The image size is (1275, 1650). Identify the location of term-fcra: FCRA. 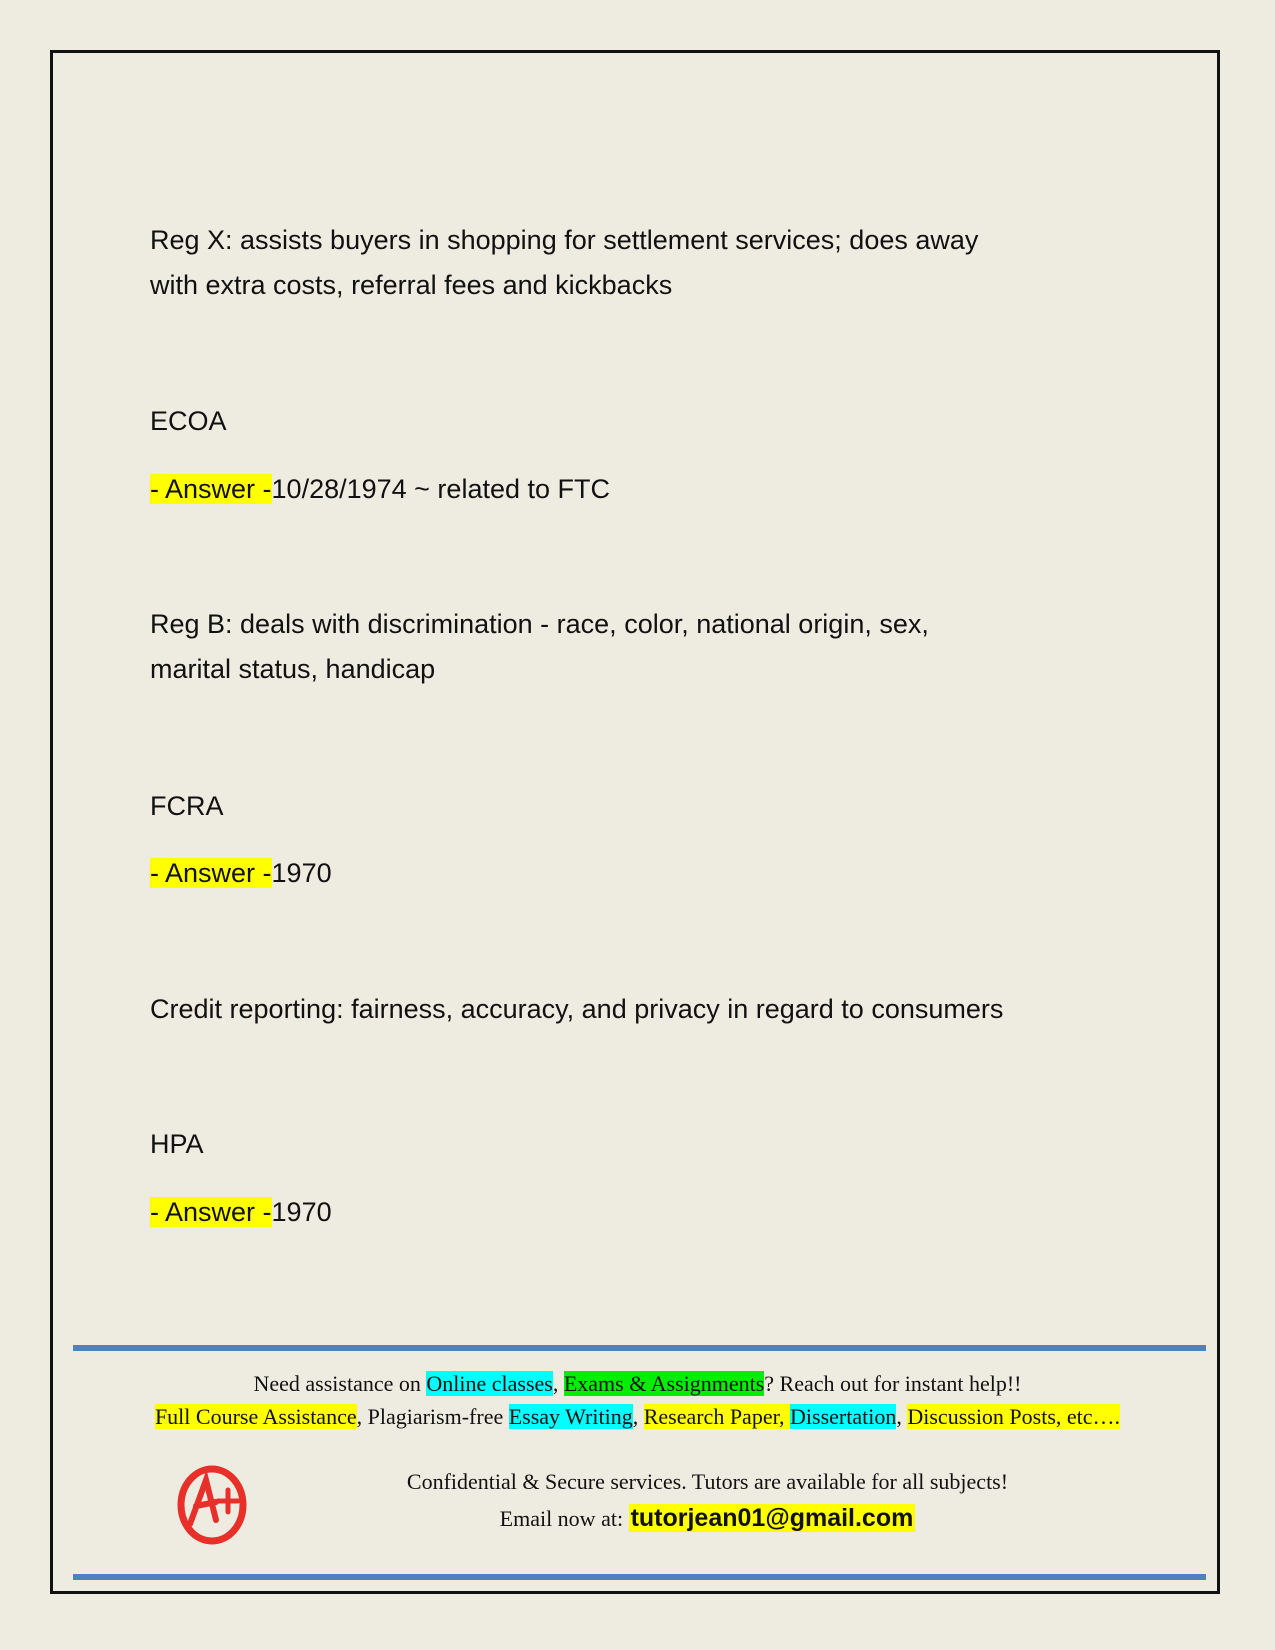
(187, 806).